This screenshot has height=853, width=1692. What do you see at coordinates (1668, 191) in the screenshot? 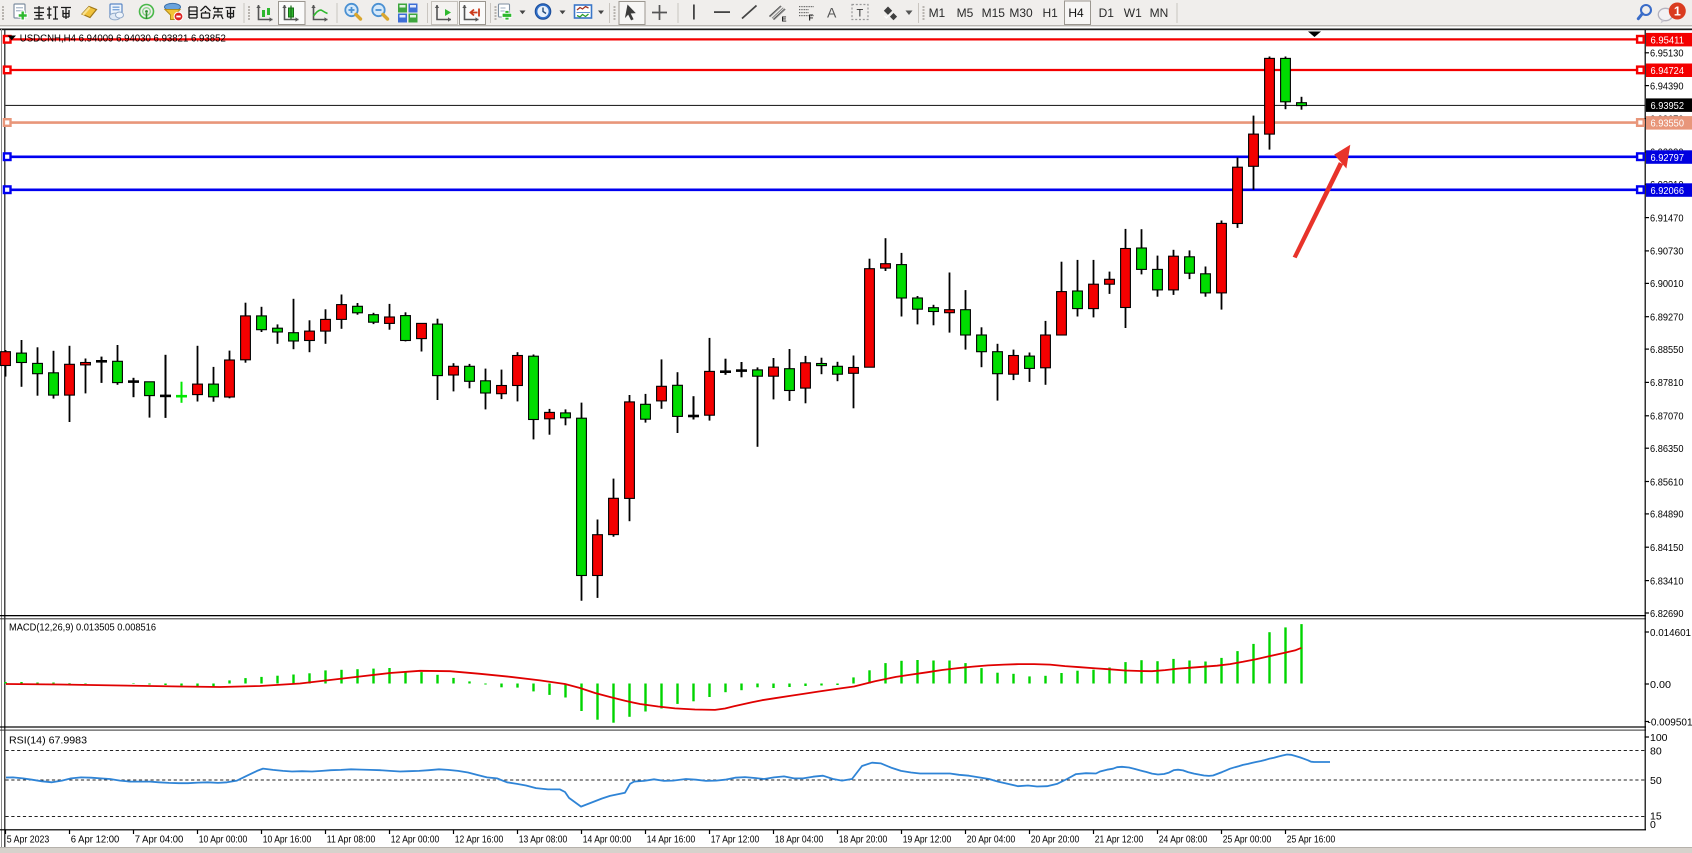
I see `svg-text: 6.92066` at bounding box center [1668, 191].